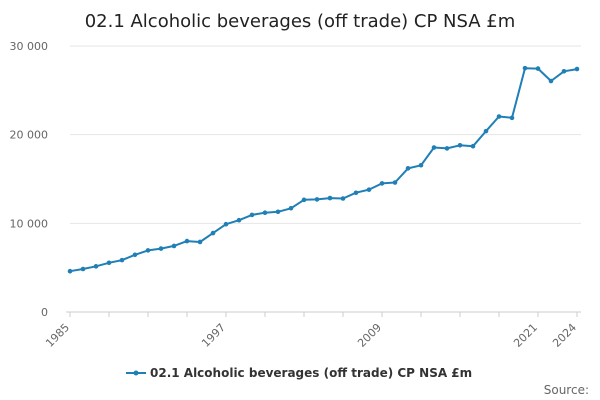 The height and width of the screenshot is (400, 600). I want to click on legend-marker-swatch, so click(136, 373).